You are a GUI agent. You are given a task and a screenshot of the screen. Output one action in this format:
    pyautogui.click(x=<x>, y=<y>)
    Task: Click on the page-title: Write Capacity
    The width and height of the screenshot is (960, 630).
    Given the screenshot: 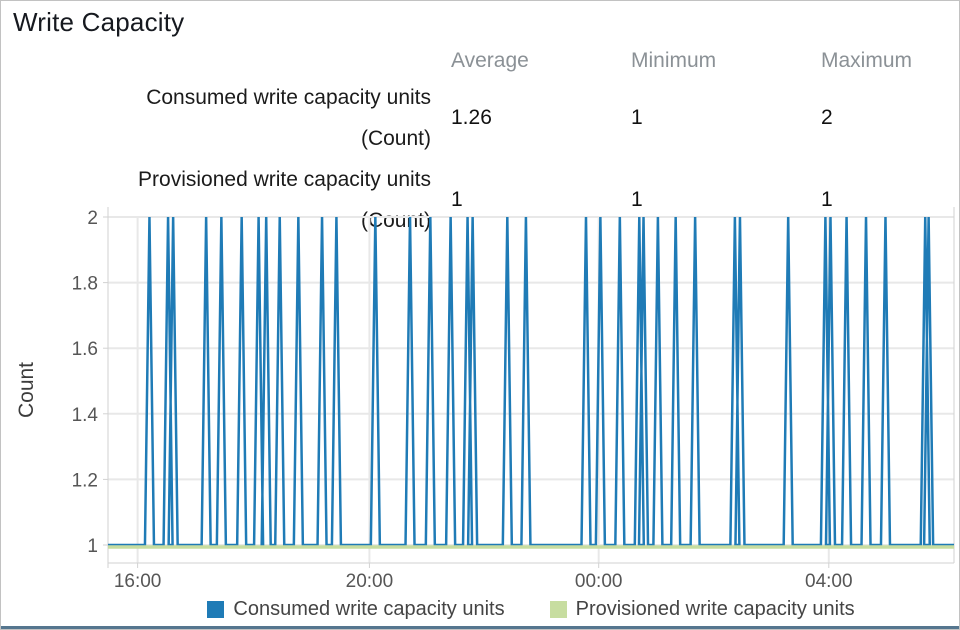 What is the action you would take?
    pyautogui.click(x=99, y=22)
    